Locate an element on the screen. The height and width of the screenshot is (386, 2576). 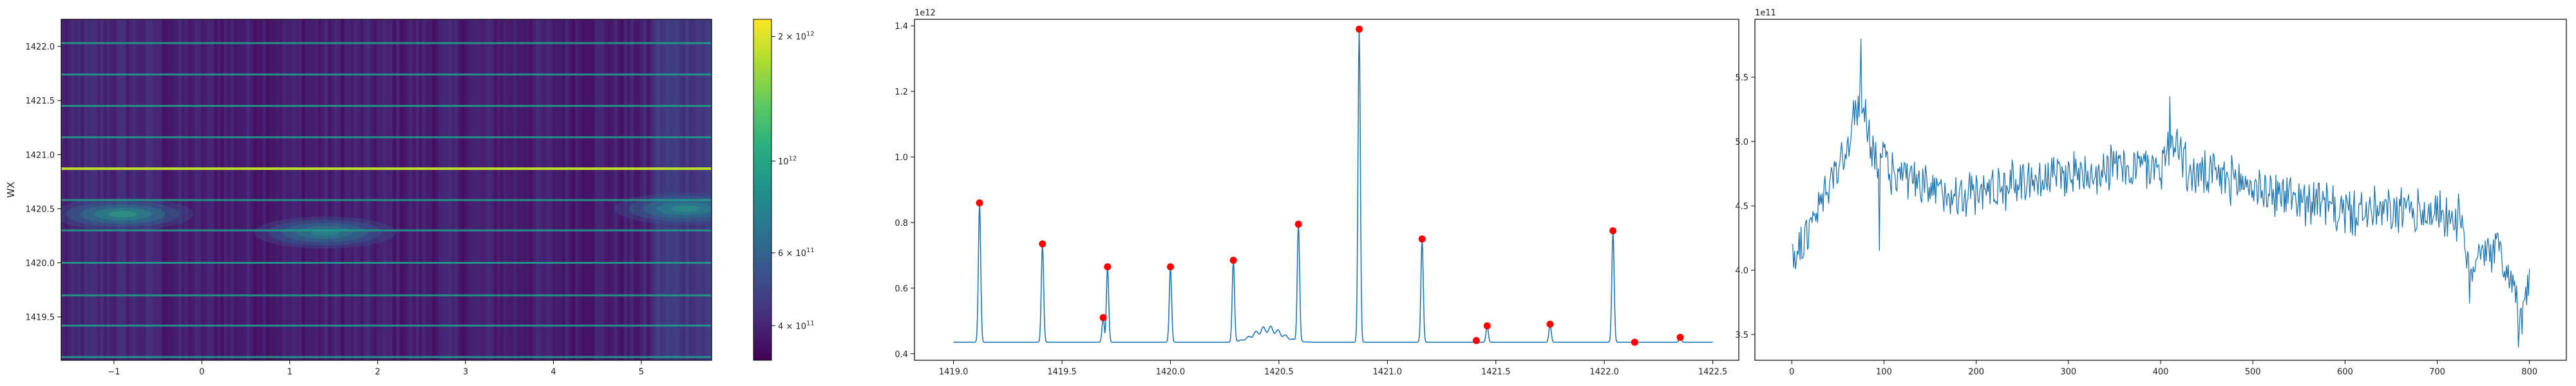
heatmap-x-tick-label: 4 is located at coordinates (554, 372).